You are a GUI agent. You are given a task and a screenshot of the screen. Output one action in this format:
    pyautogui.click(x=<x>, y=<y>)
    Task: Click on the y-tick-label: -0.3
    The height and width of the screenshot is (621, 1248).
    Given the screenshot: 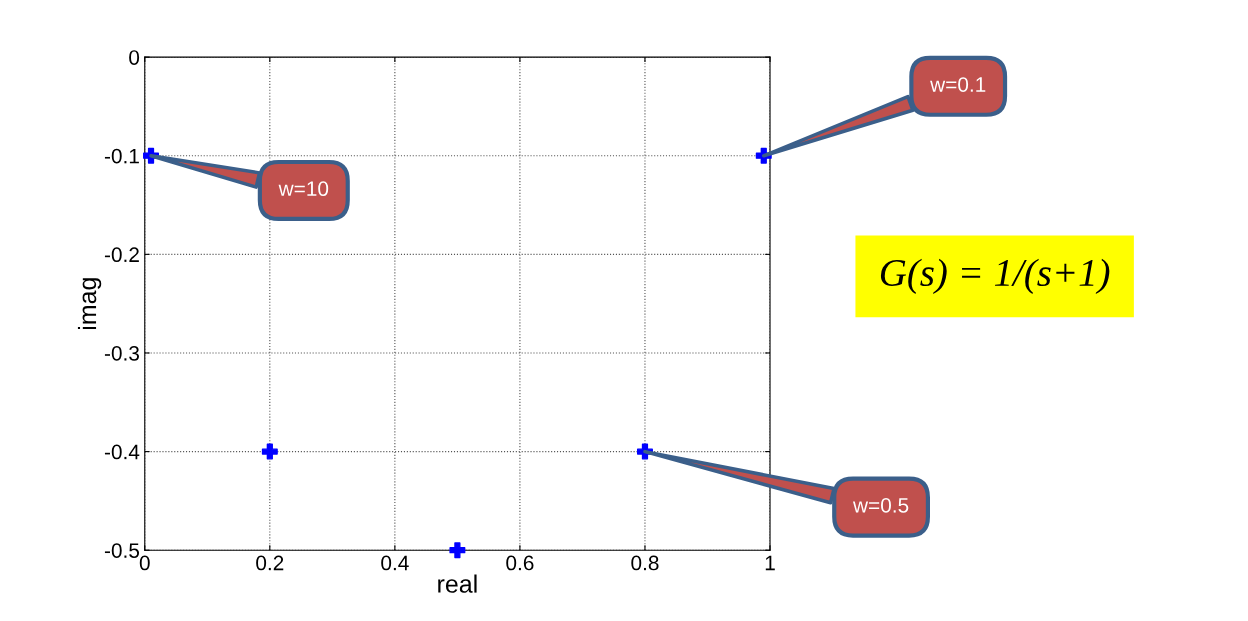 What is the action you would take?
    pyautogui.click(x=121, y=353)
    